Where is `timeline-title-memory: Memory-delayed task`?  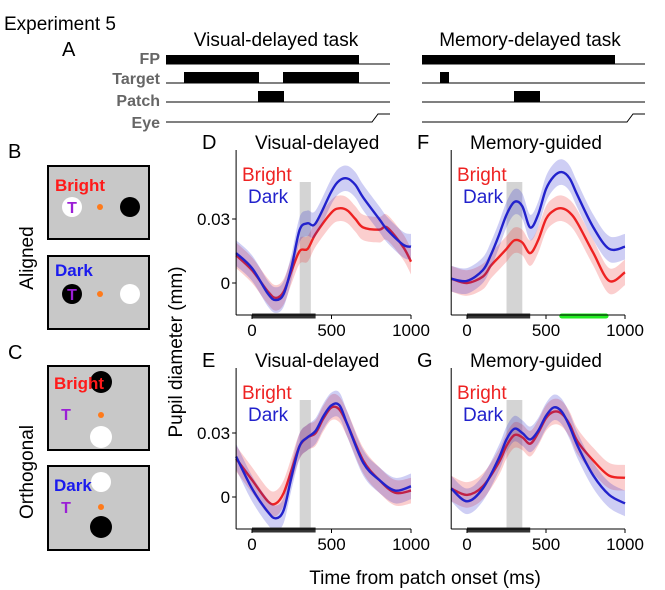 timeline-title-memory: Memory-delayed task is located at coordinates (530, 40).